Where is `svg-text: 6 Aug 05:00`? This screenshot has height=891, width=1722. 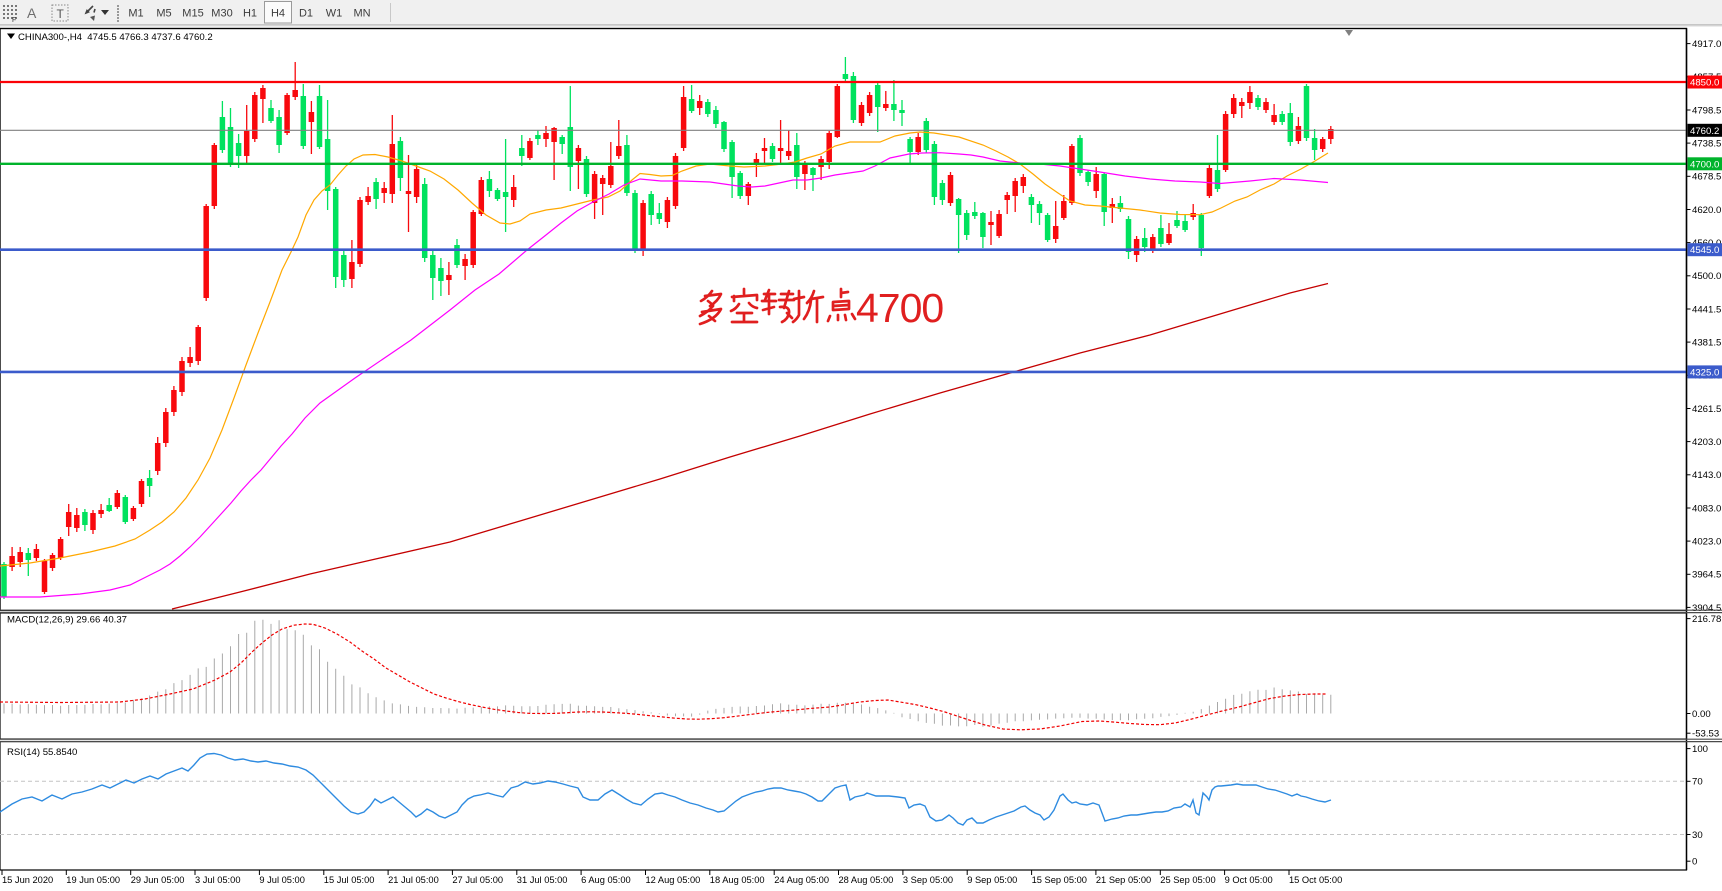
svg-text: 6 Aug 05:00 is located at coordinates (606, 880).